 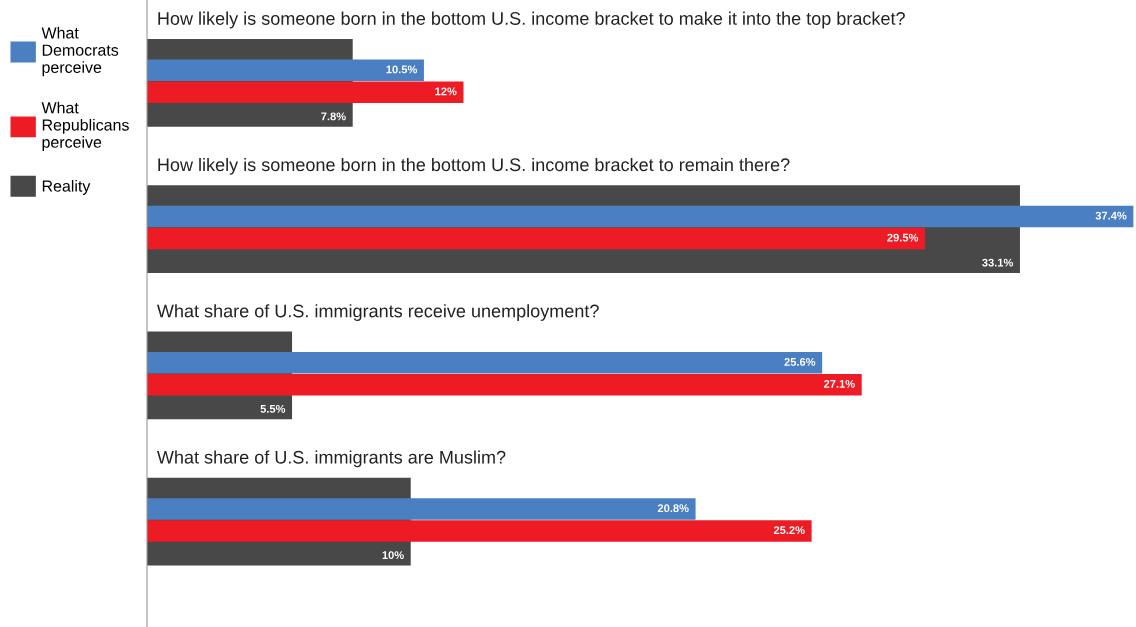 What do you see at coordinates (377, 312) in the screenshot?
I see `y-tick-label: What share of U.S. immigrants receive unemployment?` at bounding box center [377, 312].